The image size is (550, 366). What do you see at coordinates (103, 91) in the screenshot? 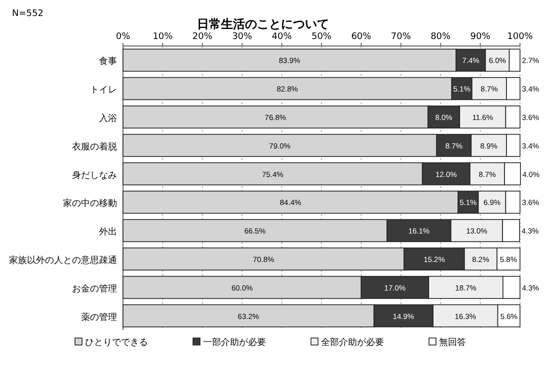
I see `y-tick-label: トイレ` at bounding box center [103, 91].